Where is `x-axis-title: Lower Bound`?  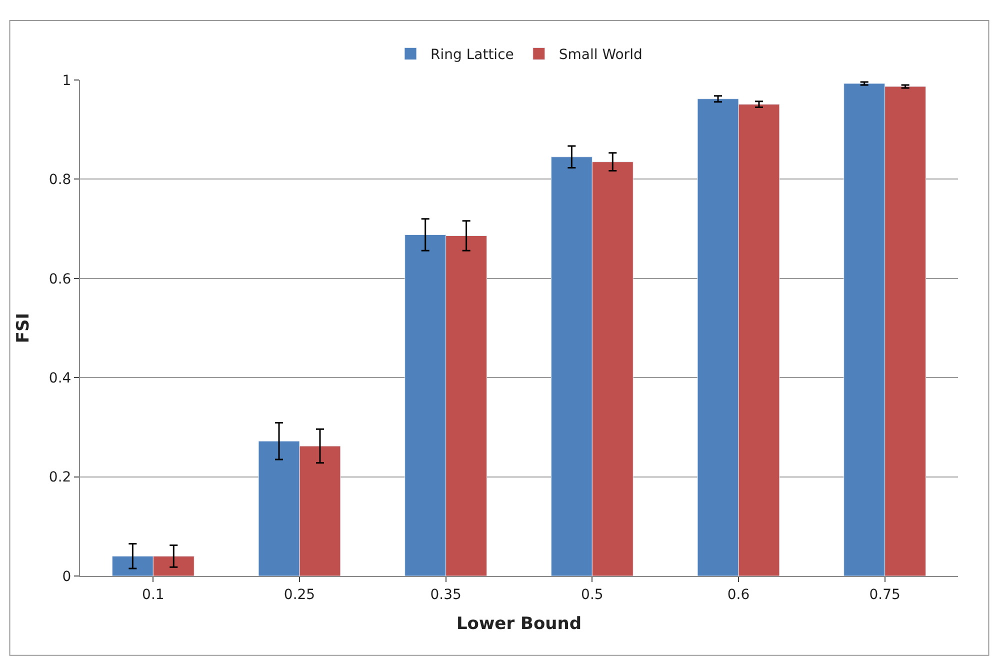
x-axis-title: Lower Bound is located at coordinates (519, 624).